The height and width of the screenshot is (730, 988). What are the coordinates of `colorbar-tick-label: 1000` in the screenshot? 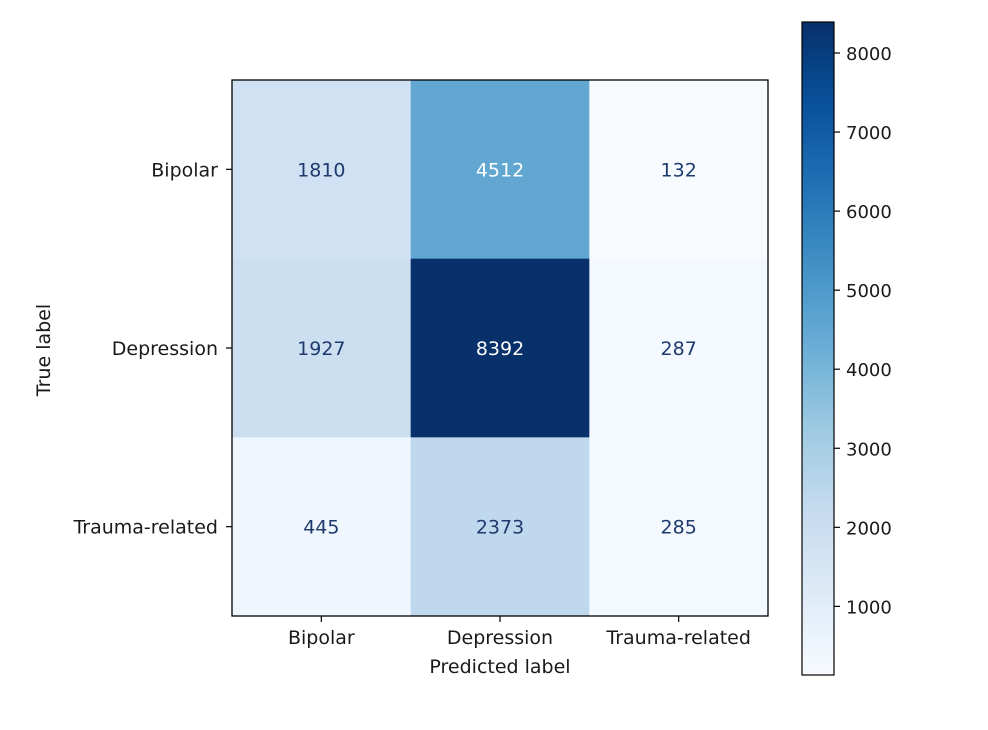 It's located at (869, 607).